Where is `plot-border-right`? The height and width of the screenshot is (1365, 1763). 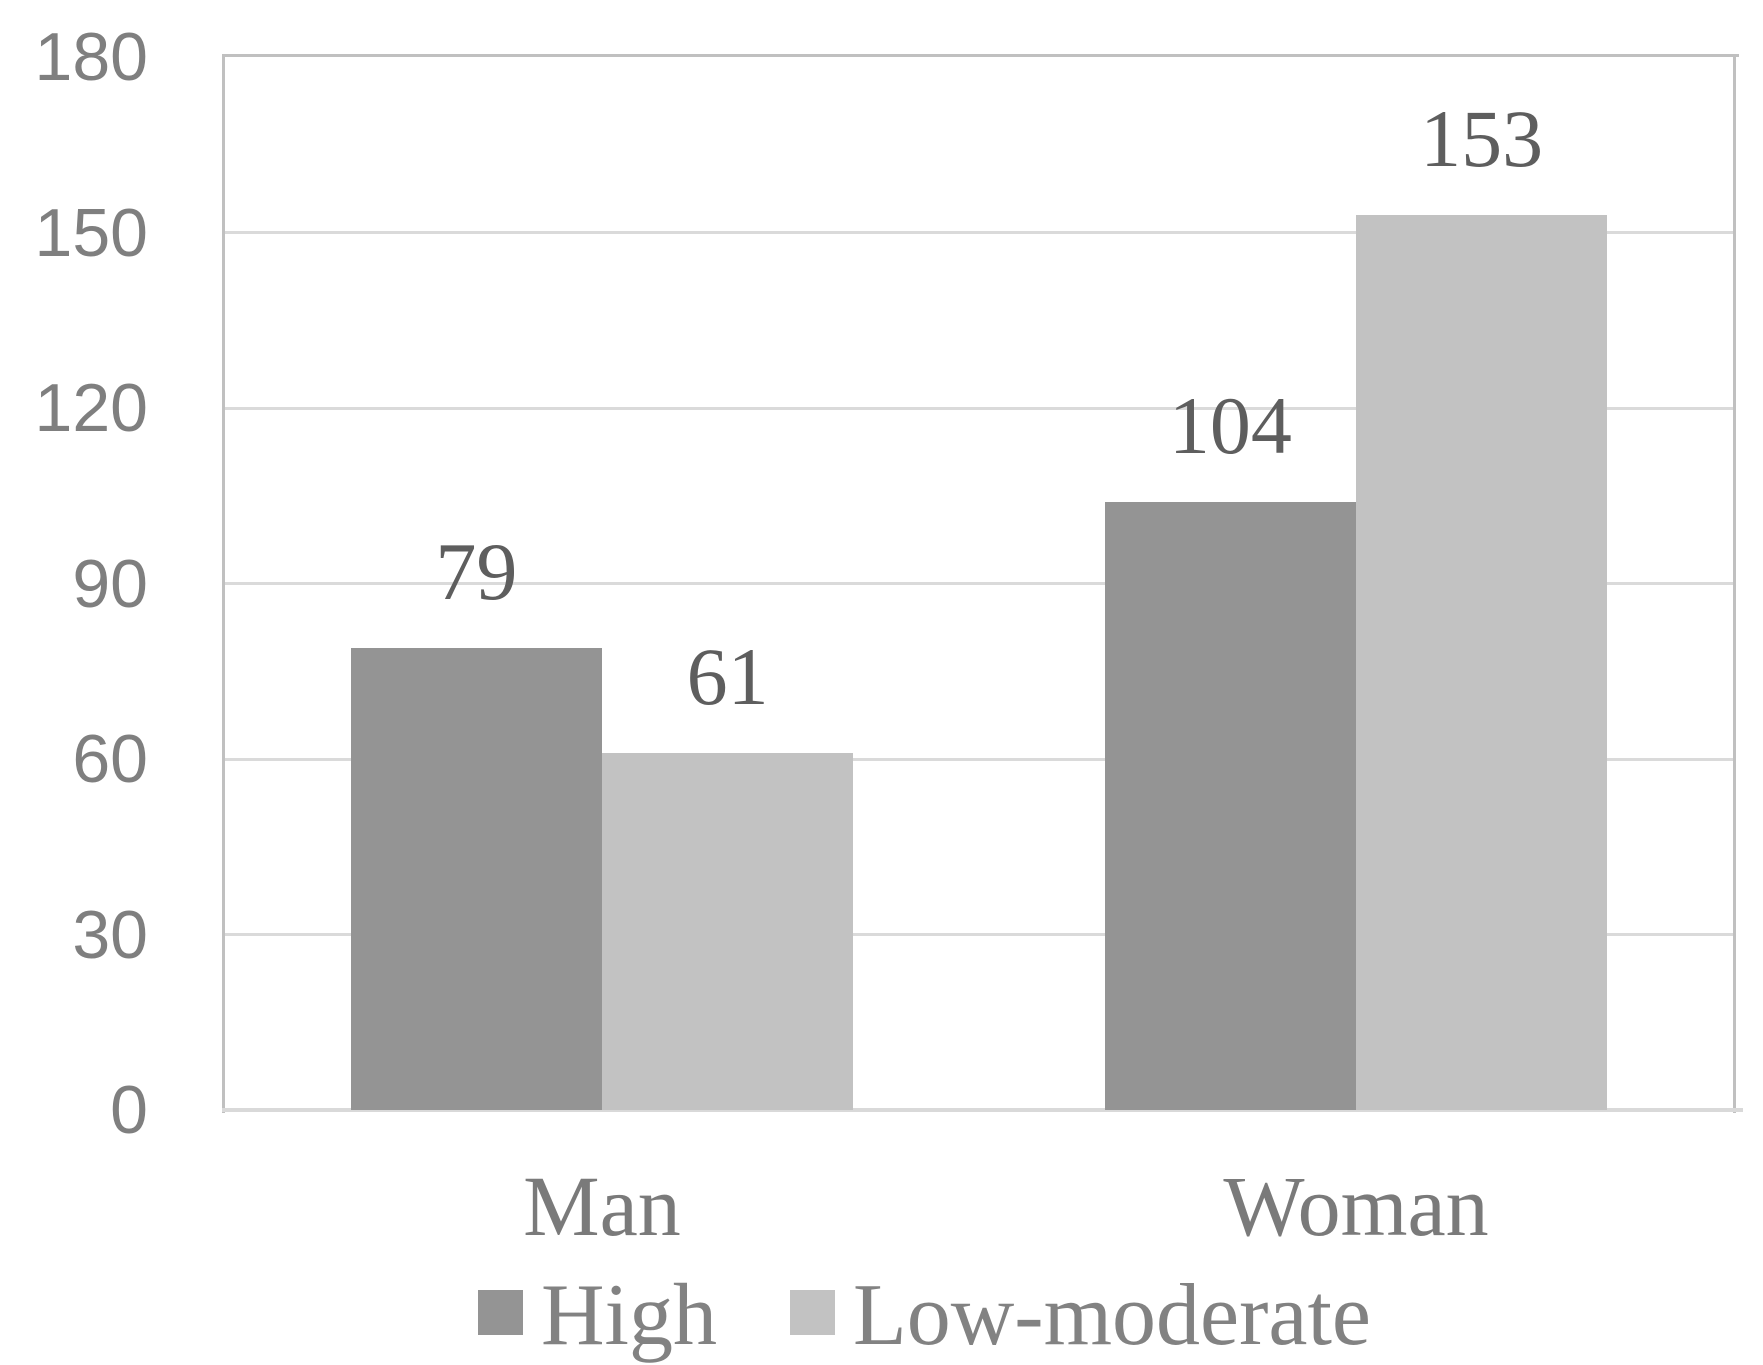 plot-border-right is located at coordinates (1734, 583).